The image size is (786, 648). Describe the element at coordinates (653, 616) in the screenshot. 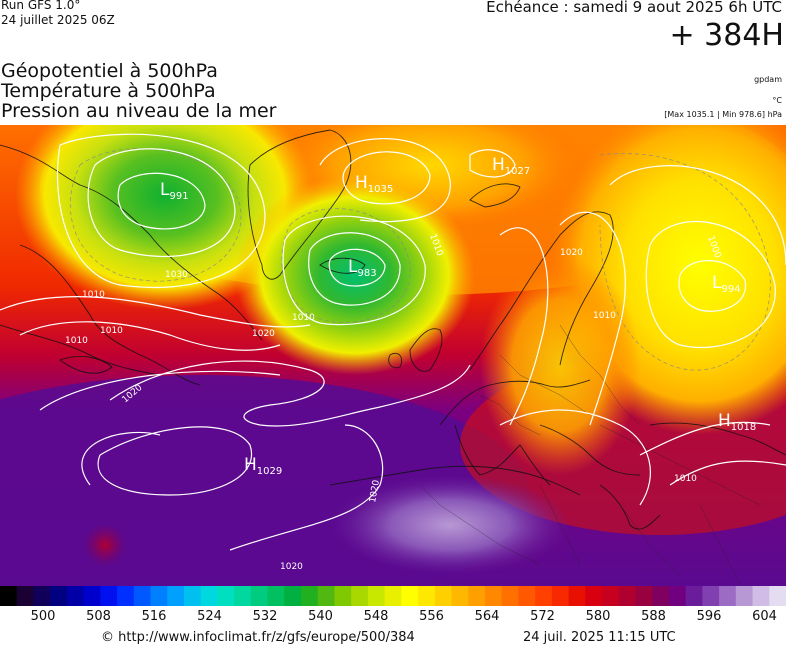

I see `color-scale-tick: 588` at that location.